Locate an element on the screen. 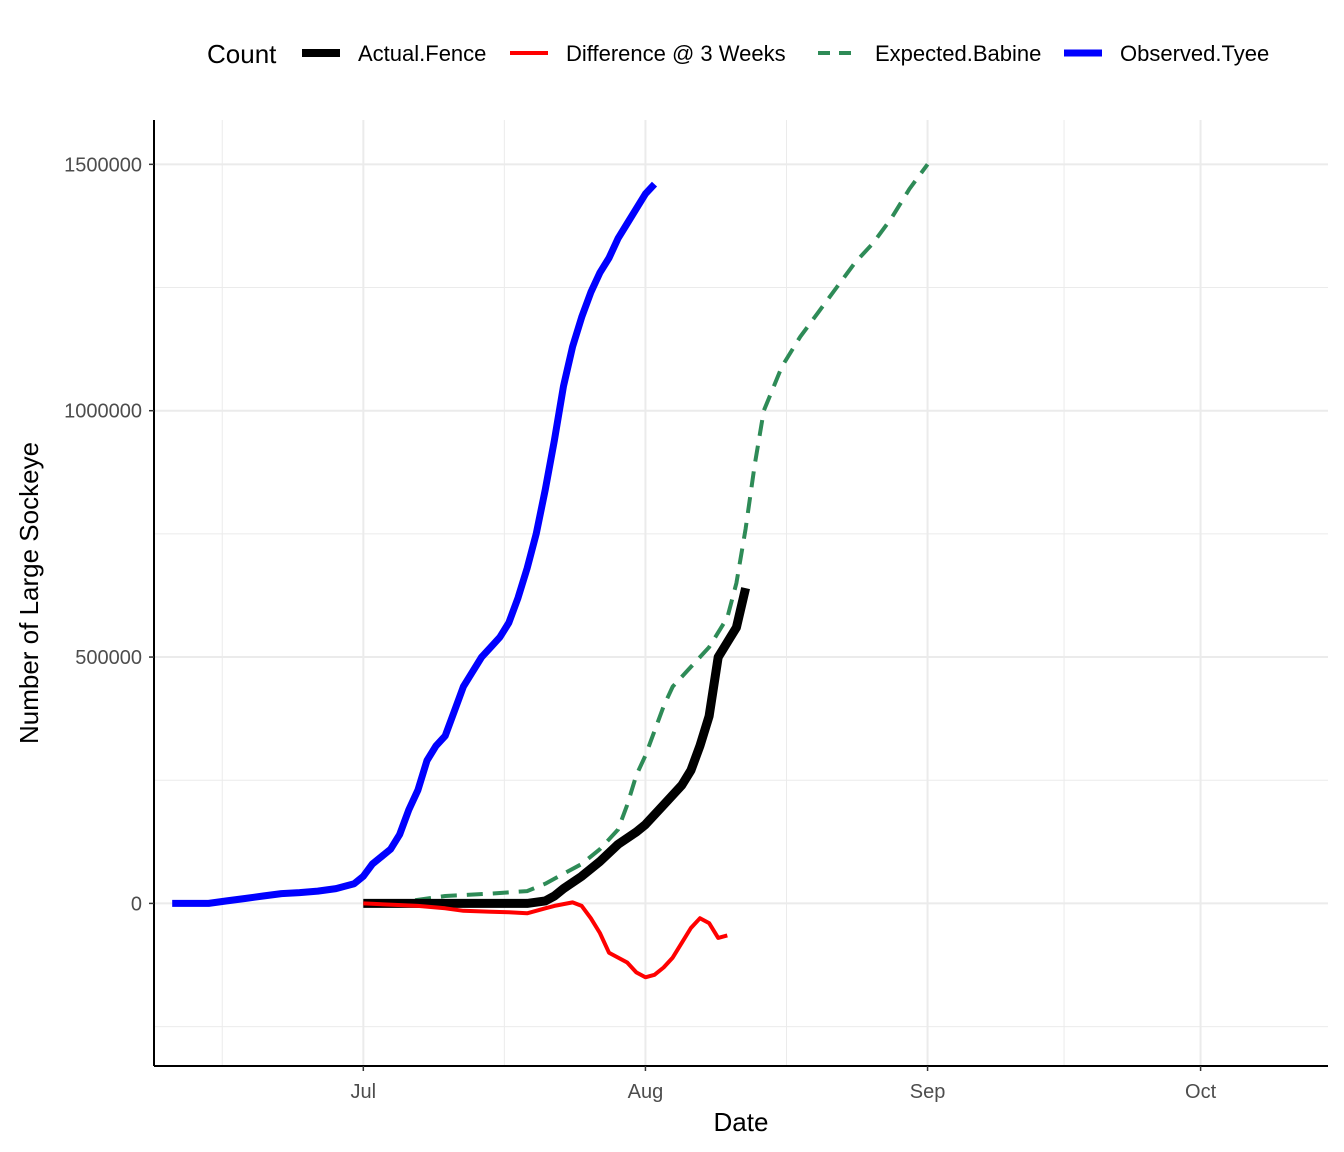 This screenshot has height=1152, width=1344. series-line-difference-3-weeks is located at coordinates (545, 940).